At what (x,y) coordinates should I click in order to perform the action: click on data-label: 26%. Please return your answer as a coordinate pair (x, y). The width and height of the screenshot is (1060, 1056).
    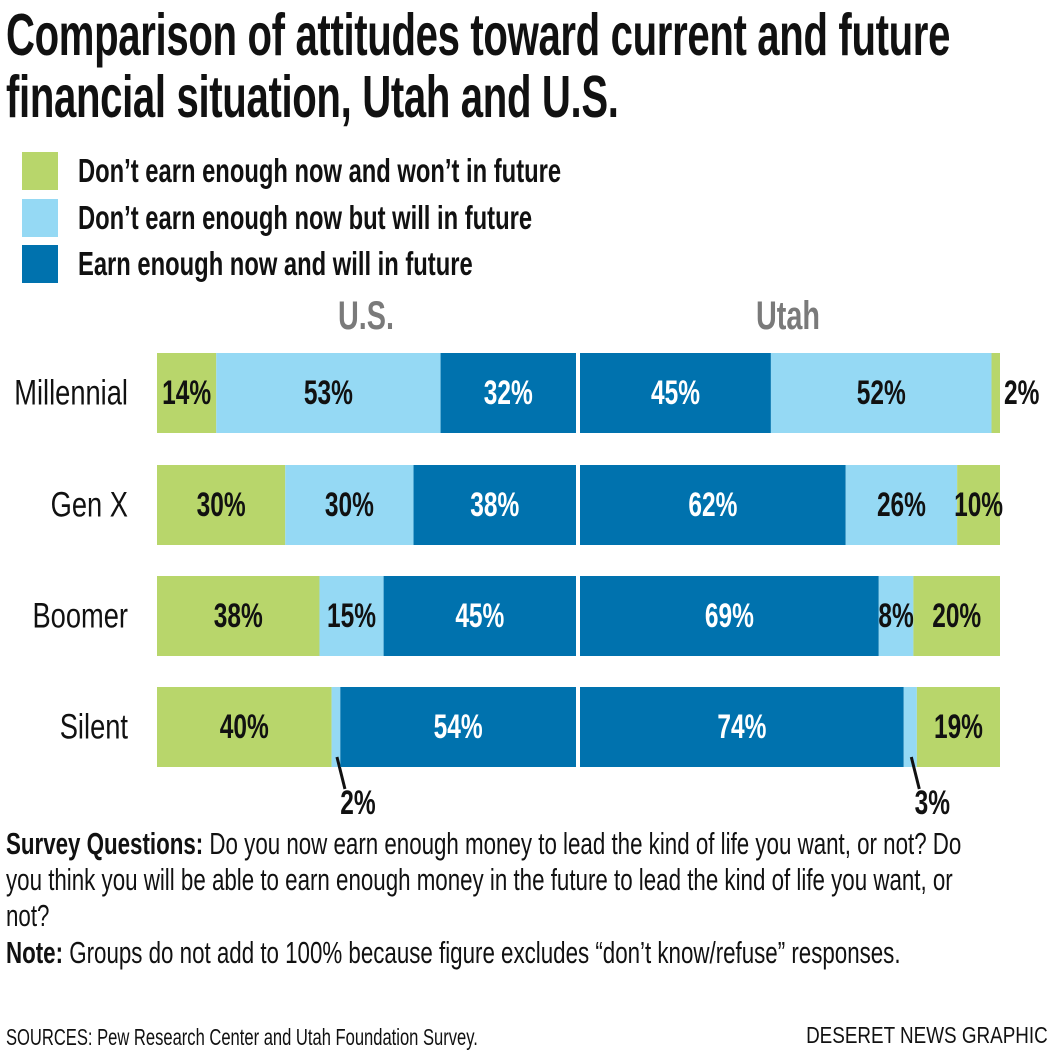
    Looking at the image, I should click on (901, 505).